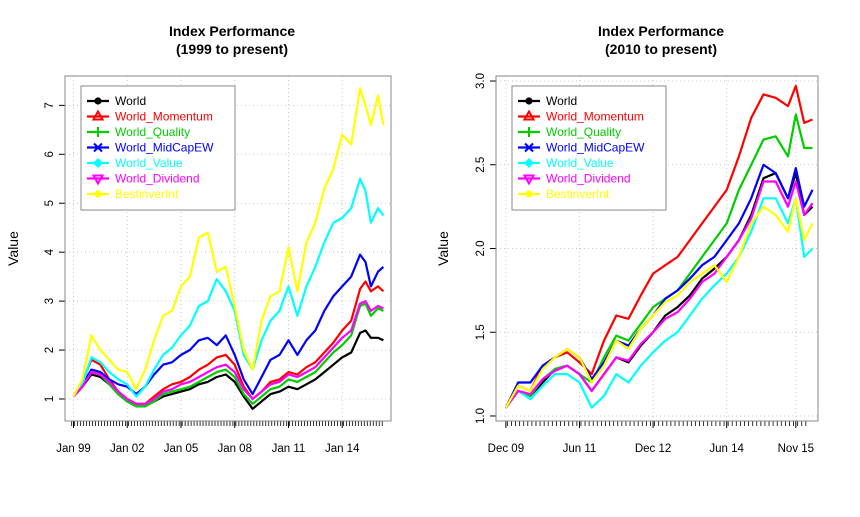  What do you see at coordinates (228, 352) in the screenshot?
I see `series-line-world-dividend` at bounding box center [228, 352].